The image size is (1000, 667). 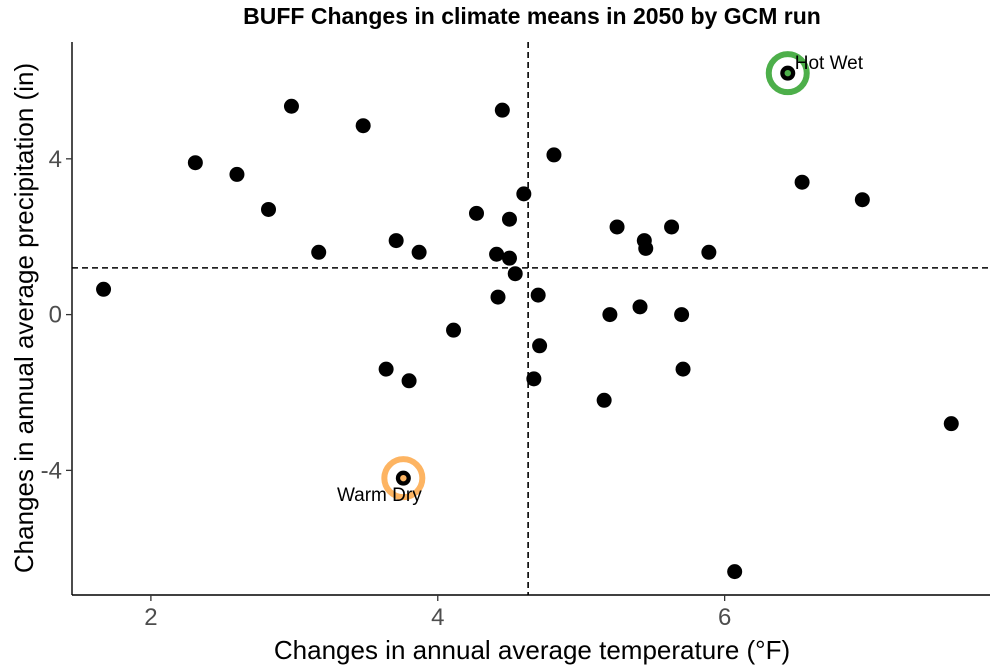 What do you see at coordinates (150, 617) in the screenshot?
I see `x-tick-label: 2` at bounding box center [150, 617].